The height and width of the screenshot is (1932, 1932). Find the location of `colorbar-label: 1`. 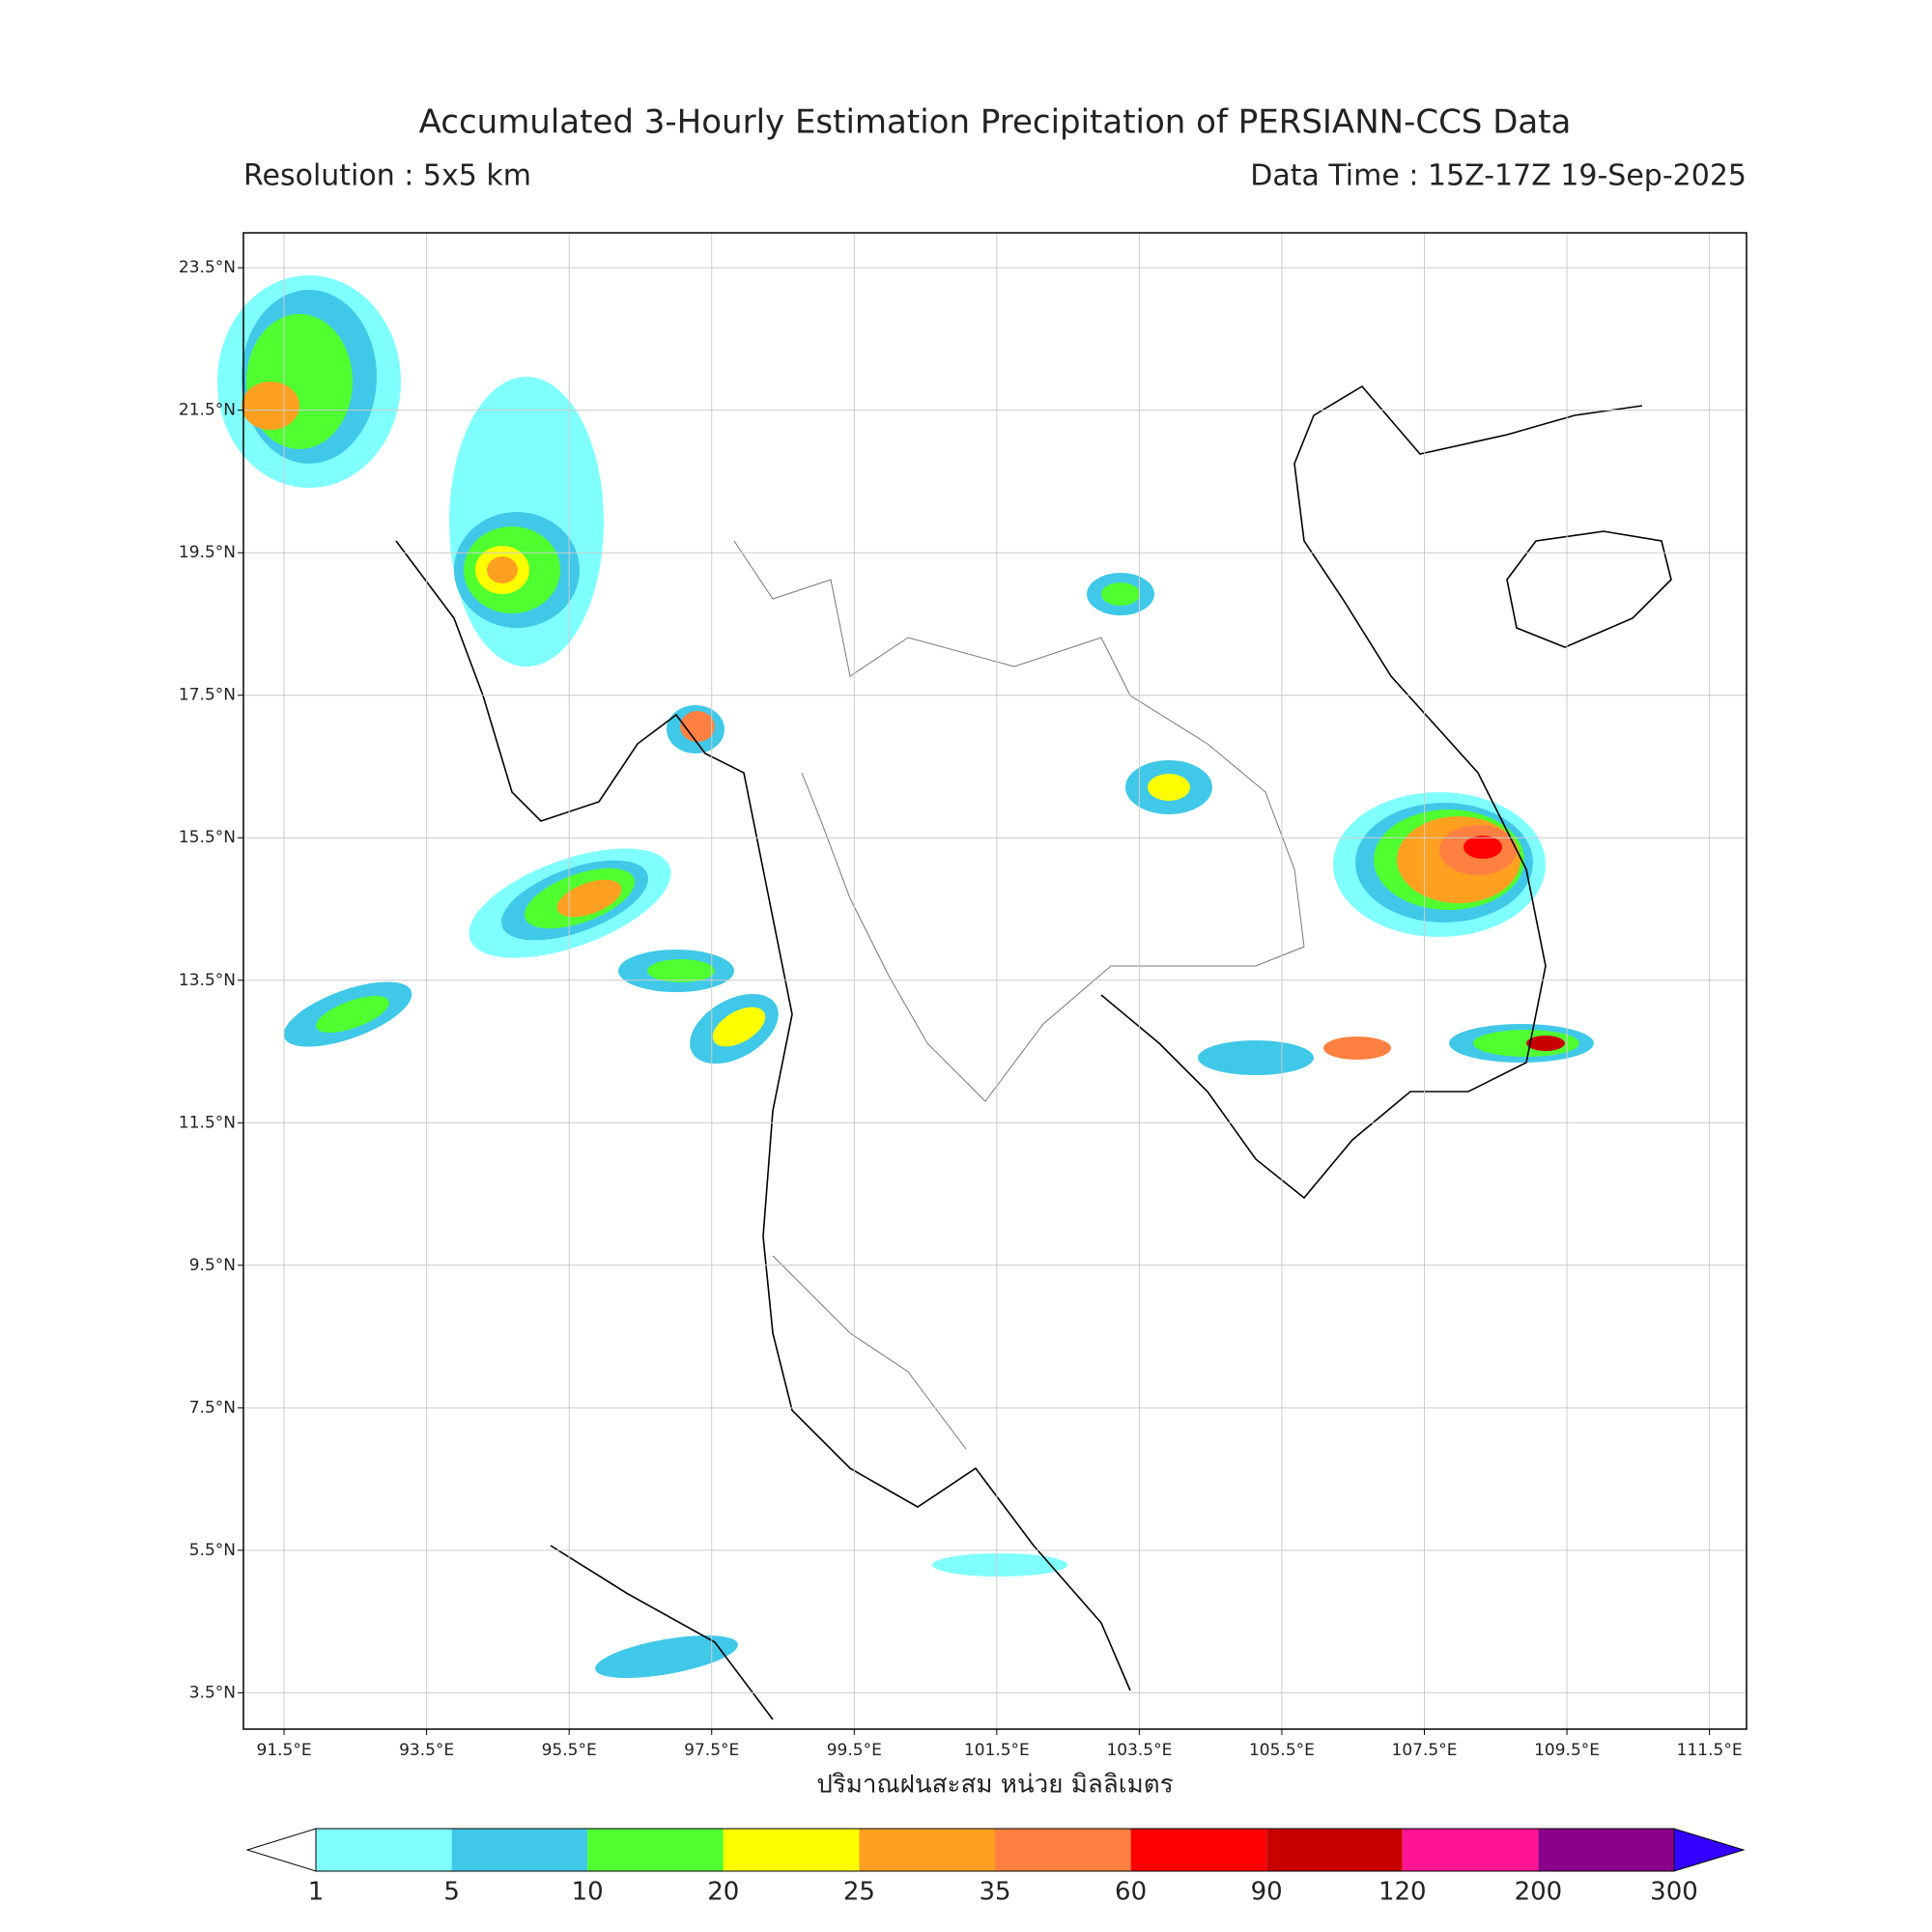

colorbar-label: 1 is located at coordinates (316, 1892).